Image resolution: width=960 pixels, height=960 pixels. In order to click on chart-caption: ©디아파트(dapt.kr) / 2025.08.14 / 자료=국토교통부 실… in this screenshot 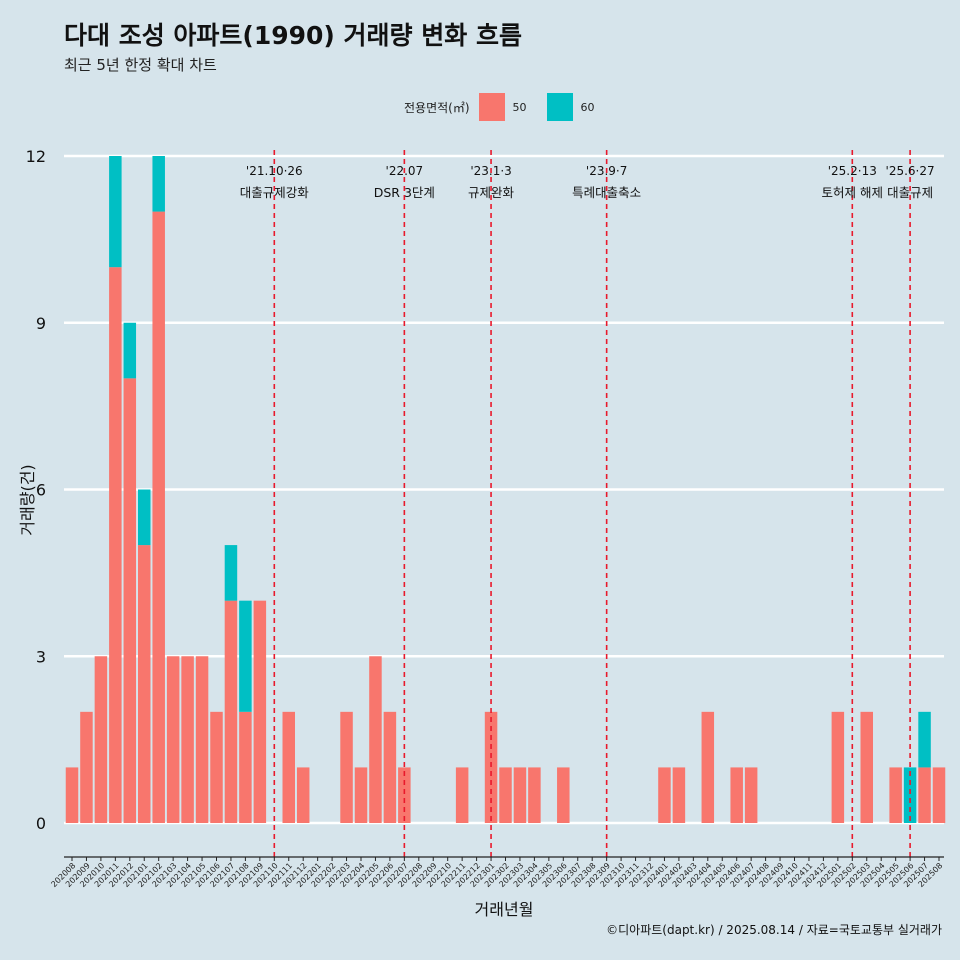, I will do `click(774, 930)`.